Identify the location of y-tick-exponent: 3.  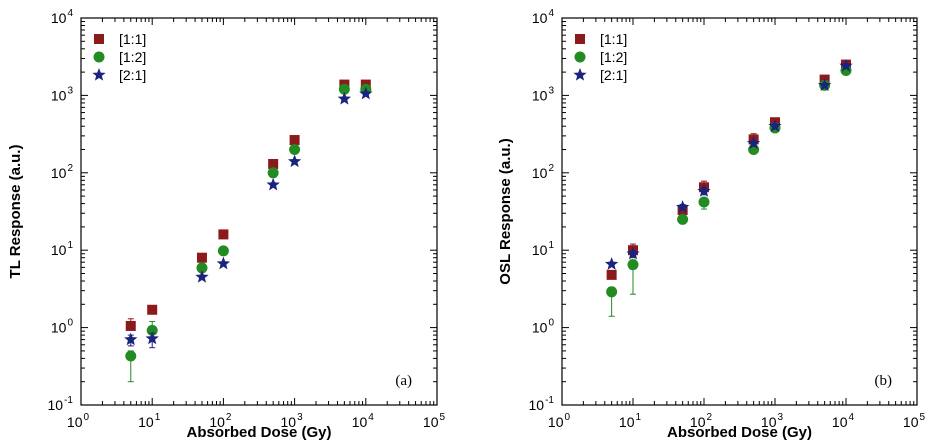
(551, 90).